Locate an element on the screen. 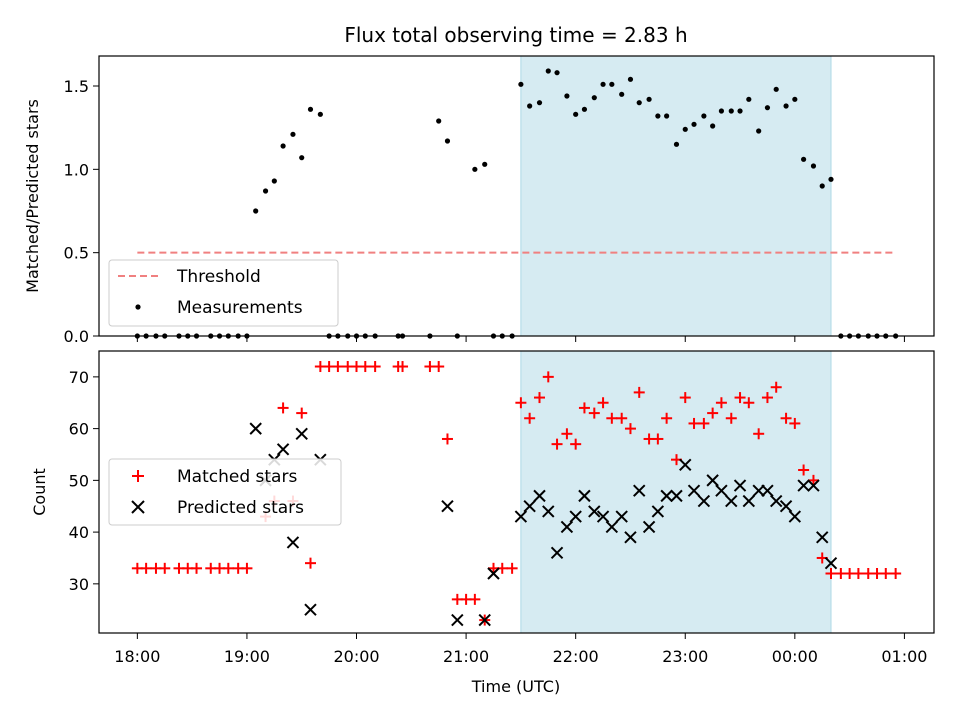 This screenshot has height=720, width=960. top-y-tick-label: 1.5 is located at coordinates (76, 86).